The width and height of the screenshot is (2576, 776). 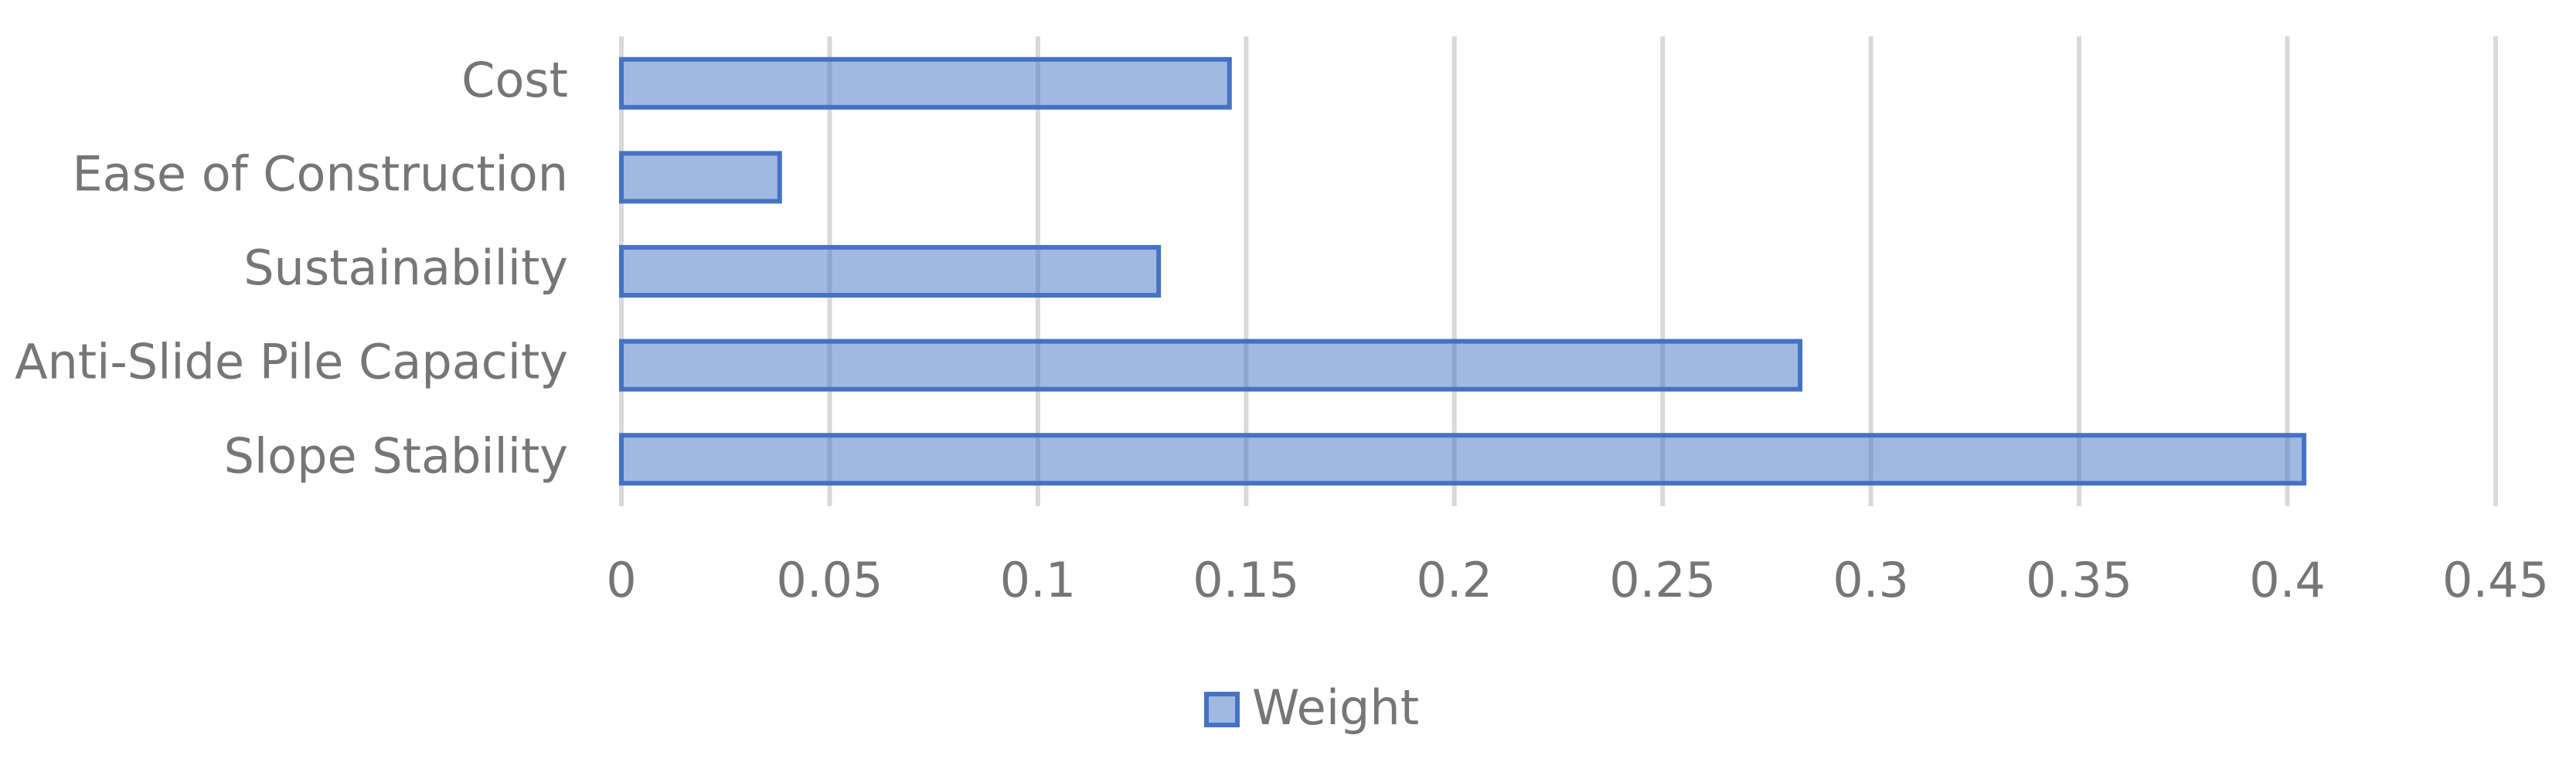 I want to click on x-tick-label: 0.2, so click(x=1454, y=580).